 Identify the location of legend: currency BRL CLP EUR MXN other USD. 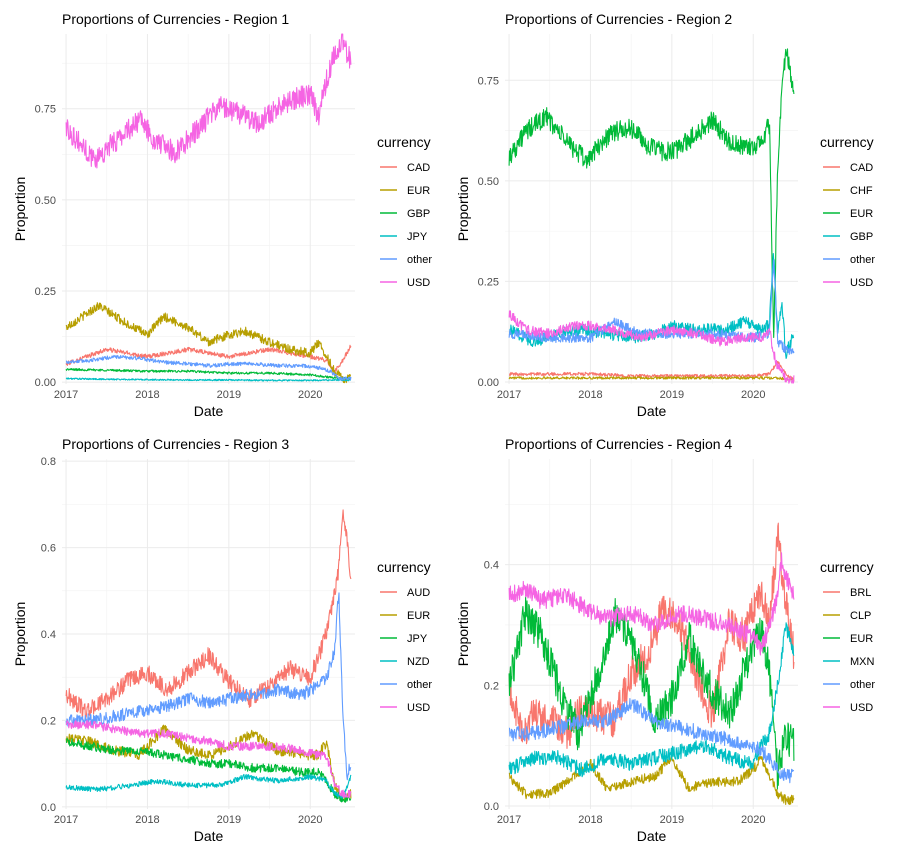
(847, 636).